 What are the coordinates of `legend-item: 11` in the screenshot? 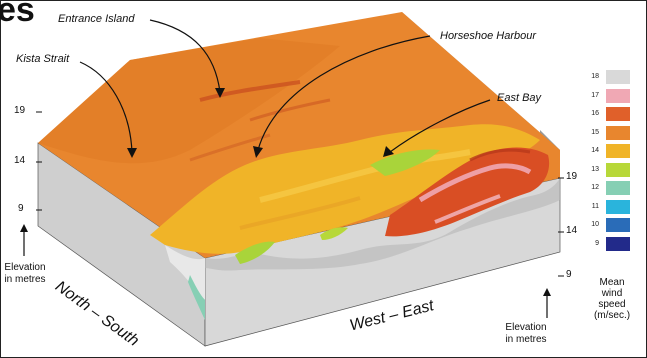 It's located at (611, 206).